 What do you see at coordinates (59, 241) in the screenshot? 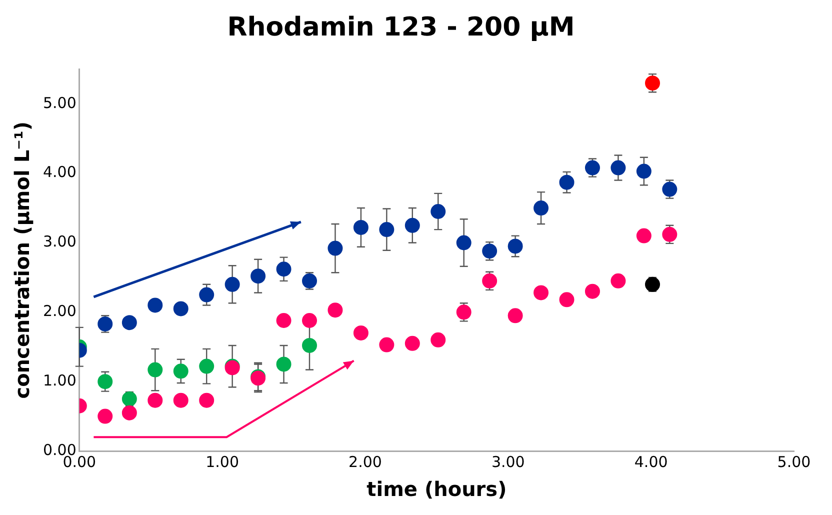
I see `y-tick-label: 3.00` at bounding box center [59, 241].